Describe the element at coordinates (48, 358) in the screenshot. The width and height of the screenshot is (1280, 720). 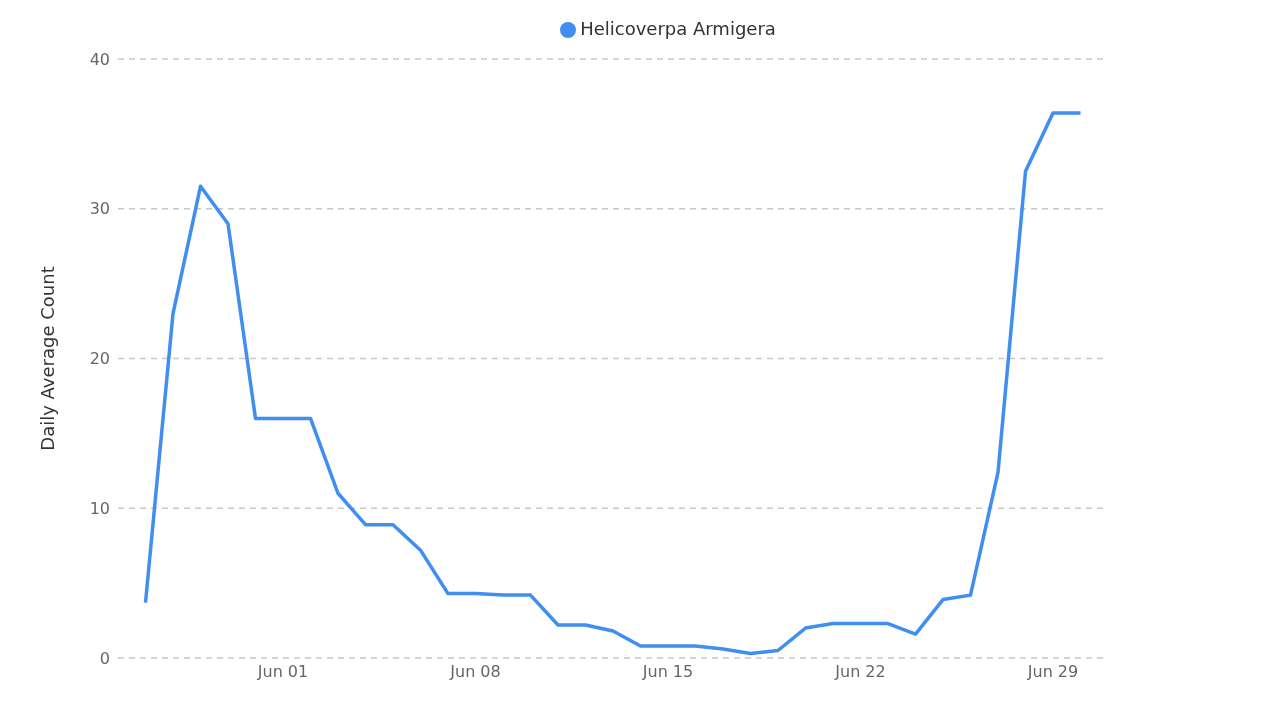
I see `y-axis-title: Daily Average Count` at that location.